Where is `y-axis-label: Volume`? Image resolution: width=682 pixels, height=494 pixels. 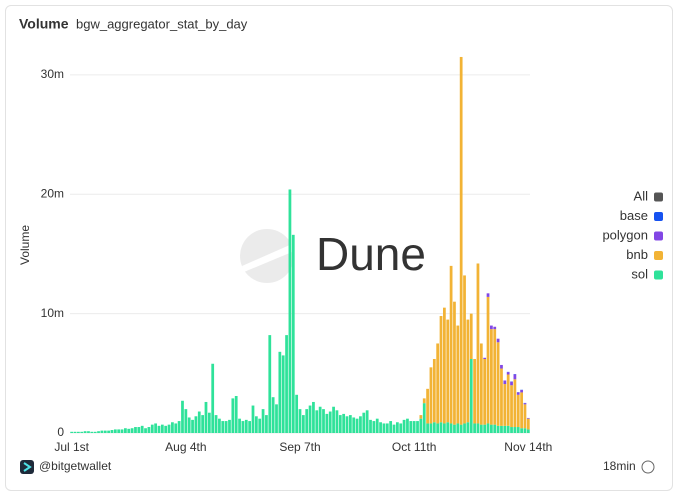
y-axis-label: Volume is located at coordinates (25, 245).